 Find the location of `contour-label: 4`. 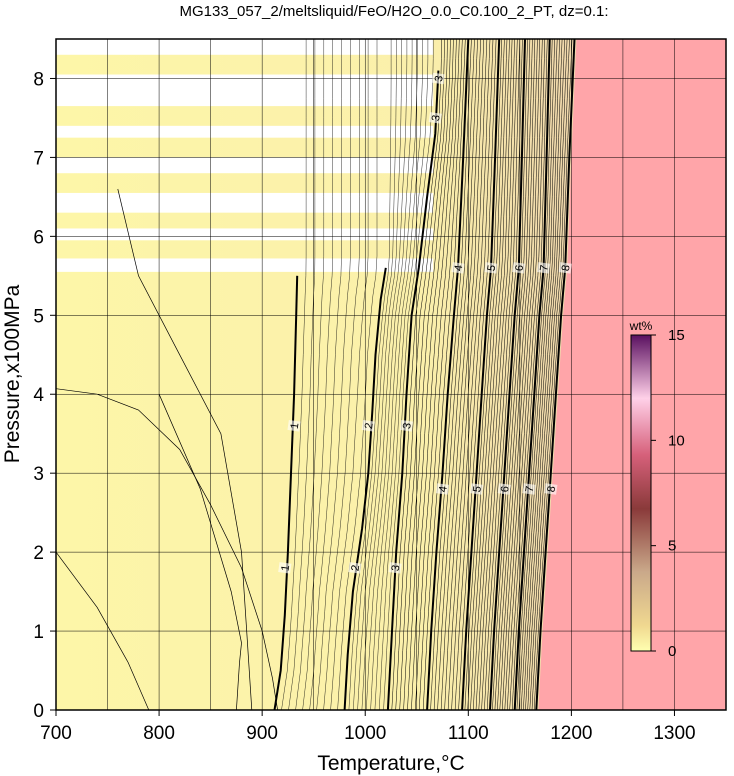

contour-label: 4 is located at coordinates (442, 489).